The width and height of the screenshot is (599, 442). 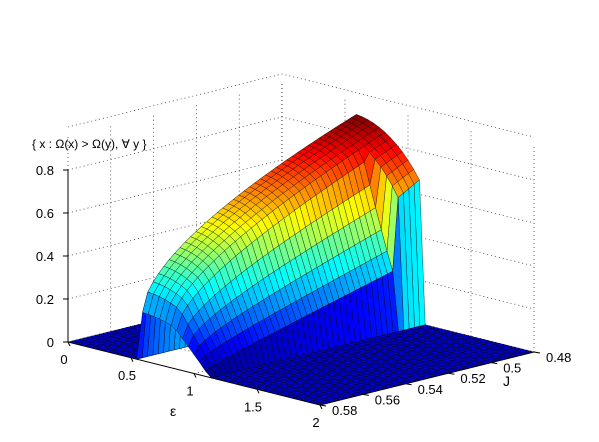 I want to click on y-tick-label: 0.5, so click(x=512, y=368).